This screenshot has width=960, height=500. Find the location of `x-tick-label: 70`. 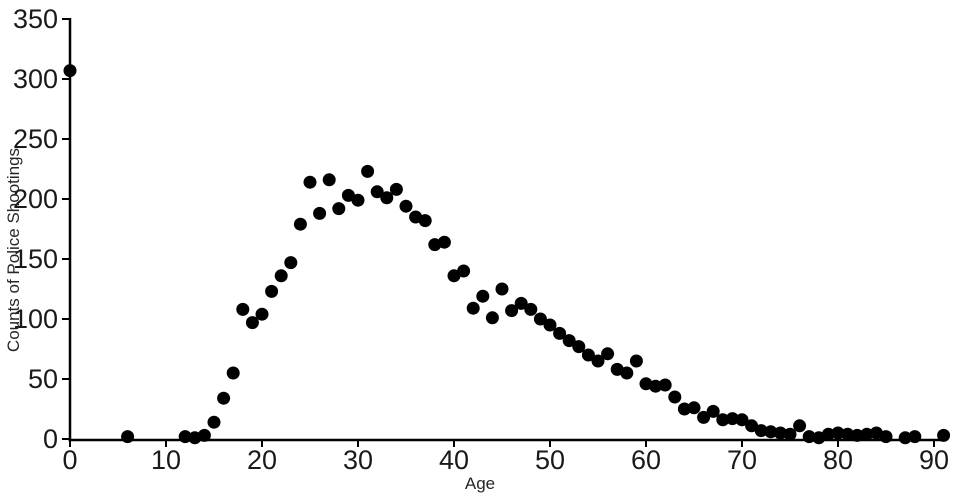

x-tick-label: 70 is located at coordinates (742, 460).